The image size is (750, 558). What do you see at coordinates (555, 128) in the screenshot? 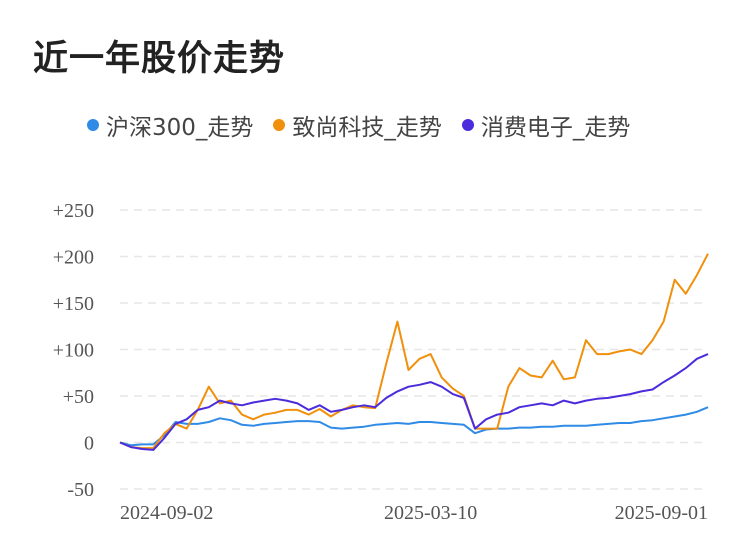
I see `legend-label-xfdz: 消费电子_走势` at bounding box center [555, 128].